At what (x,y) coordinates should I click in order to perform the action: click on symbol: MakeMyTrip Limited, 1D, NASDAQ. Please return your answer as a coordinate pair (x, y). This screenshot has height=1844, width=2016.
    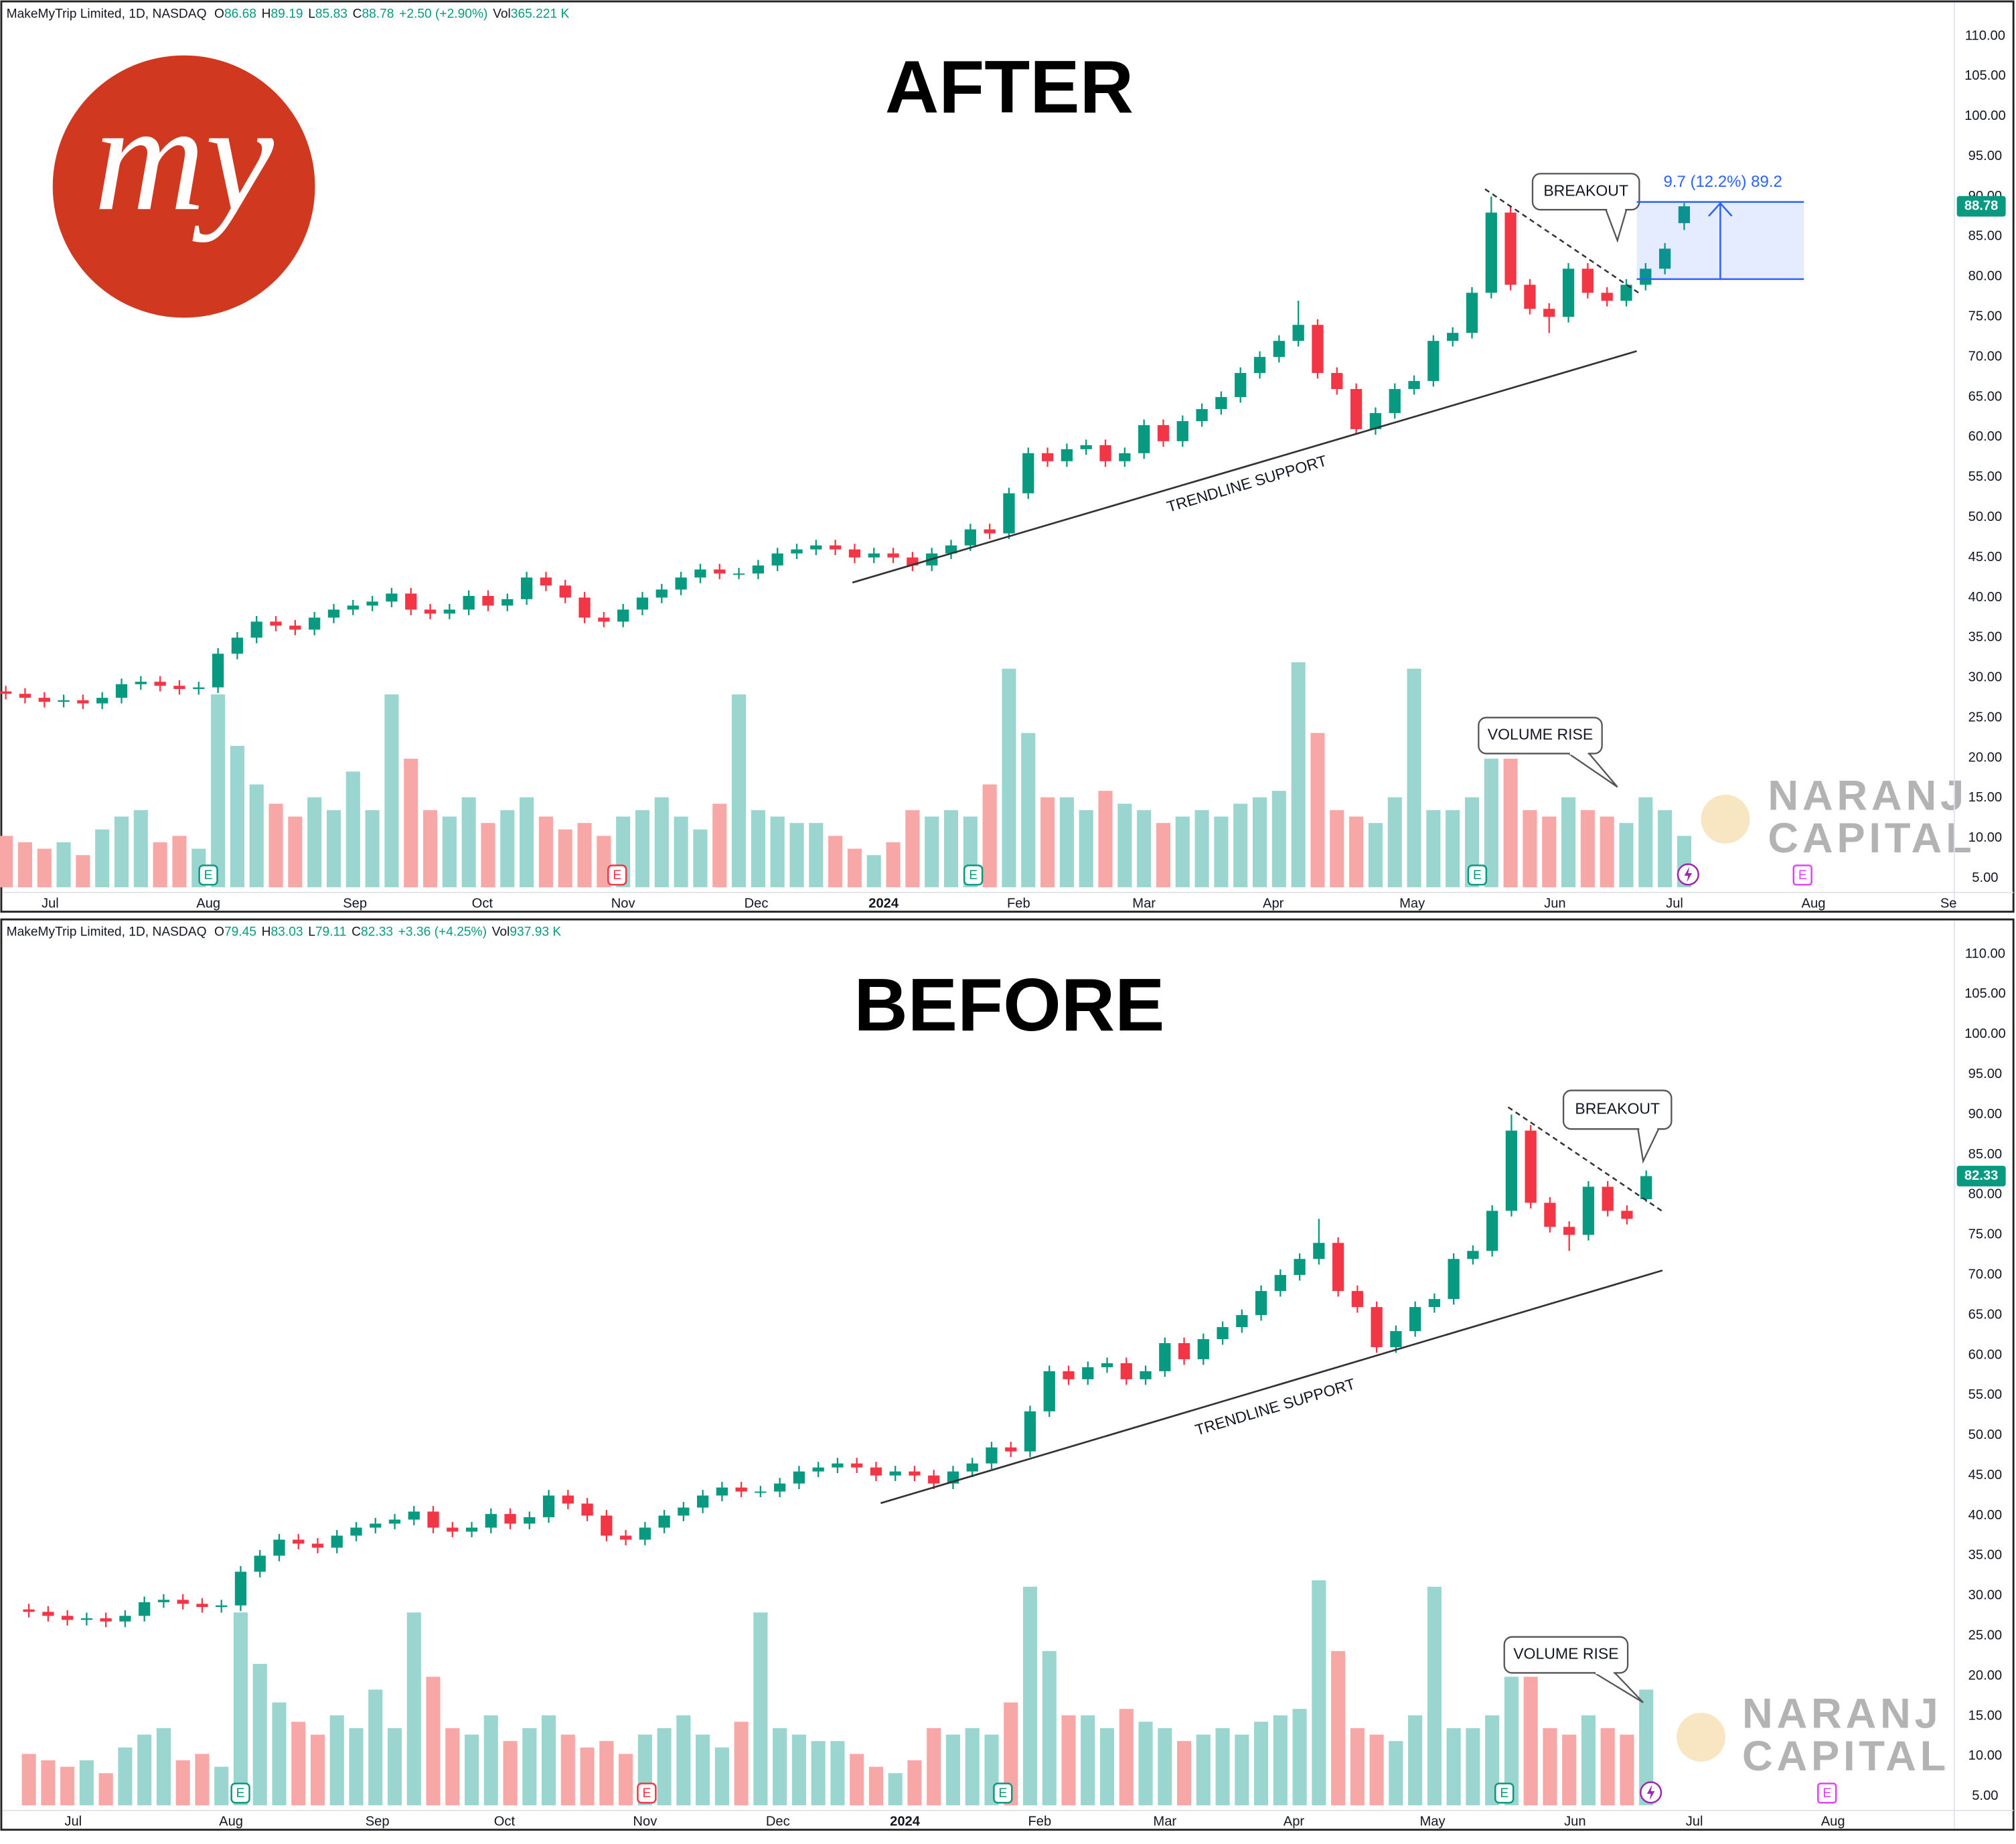
    Looking at the image, I should click on (107, 932).